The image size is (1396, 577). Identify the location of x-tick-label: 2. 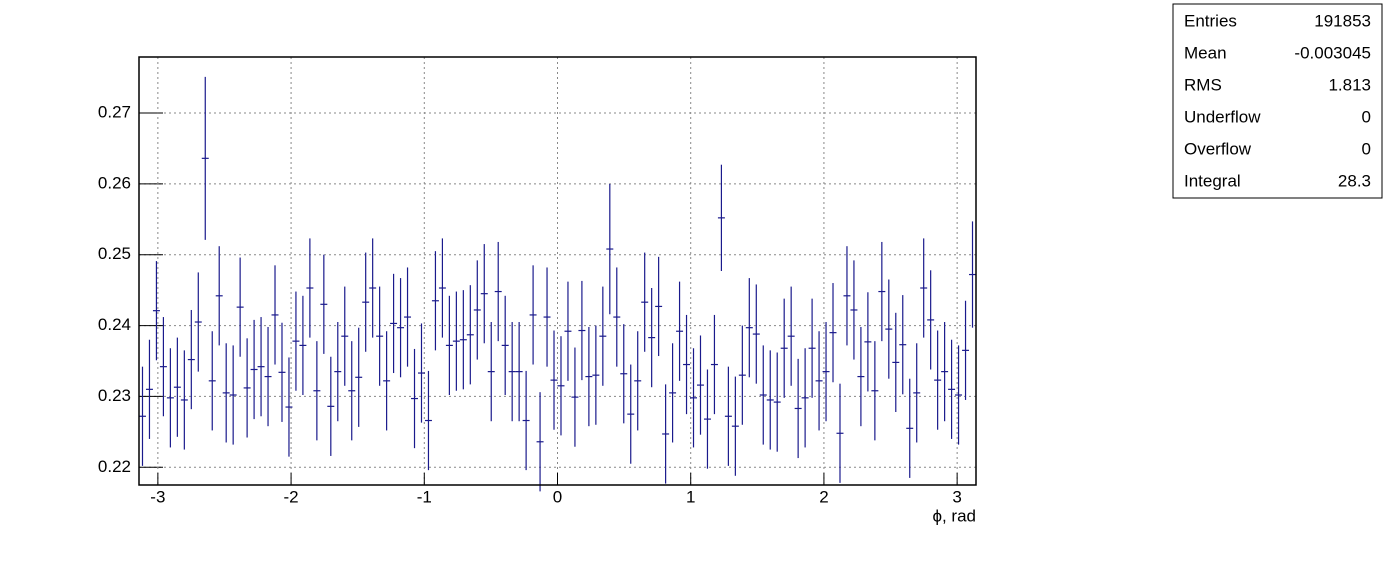
(823, 496).